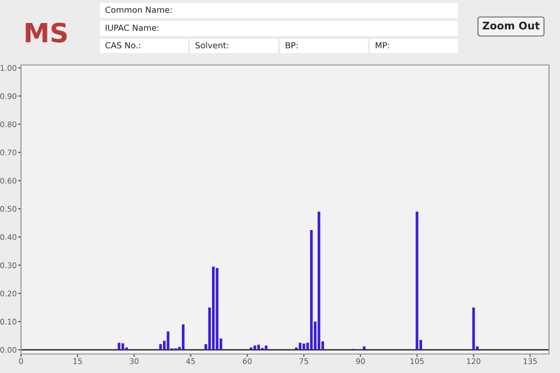 This screenshot has width=560, height=373. Describe the element at coordinates (292, 45) in the screenshot. I see `text: BP:` at that location.